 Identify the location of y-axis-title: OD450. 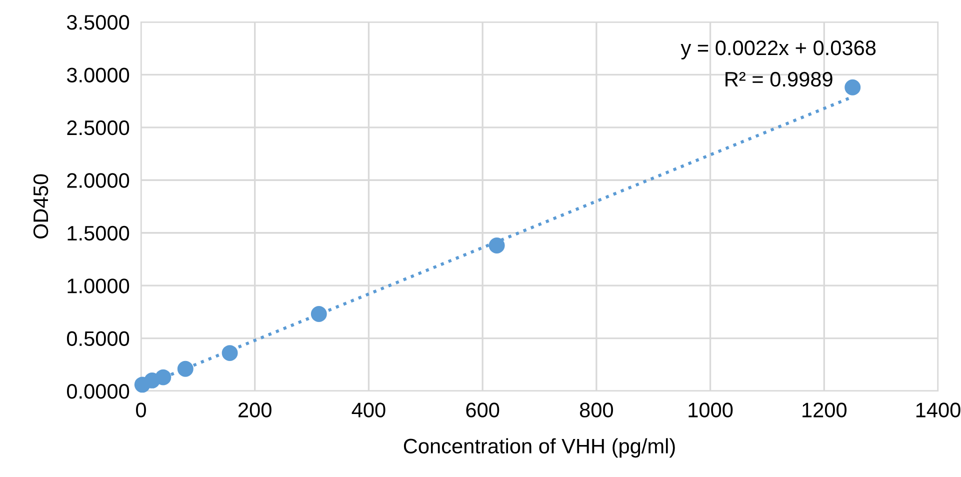
(40, 206).